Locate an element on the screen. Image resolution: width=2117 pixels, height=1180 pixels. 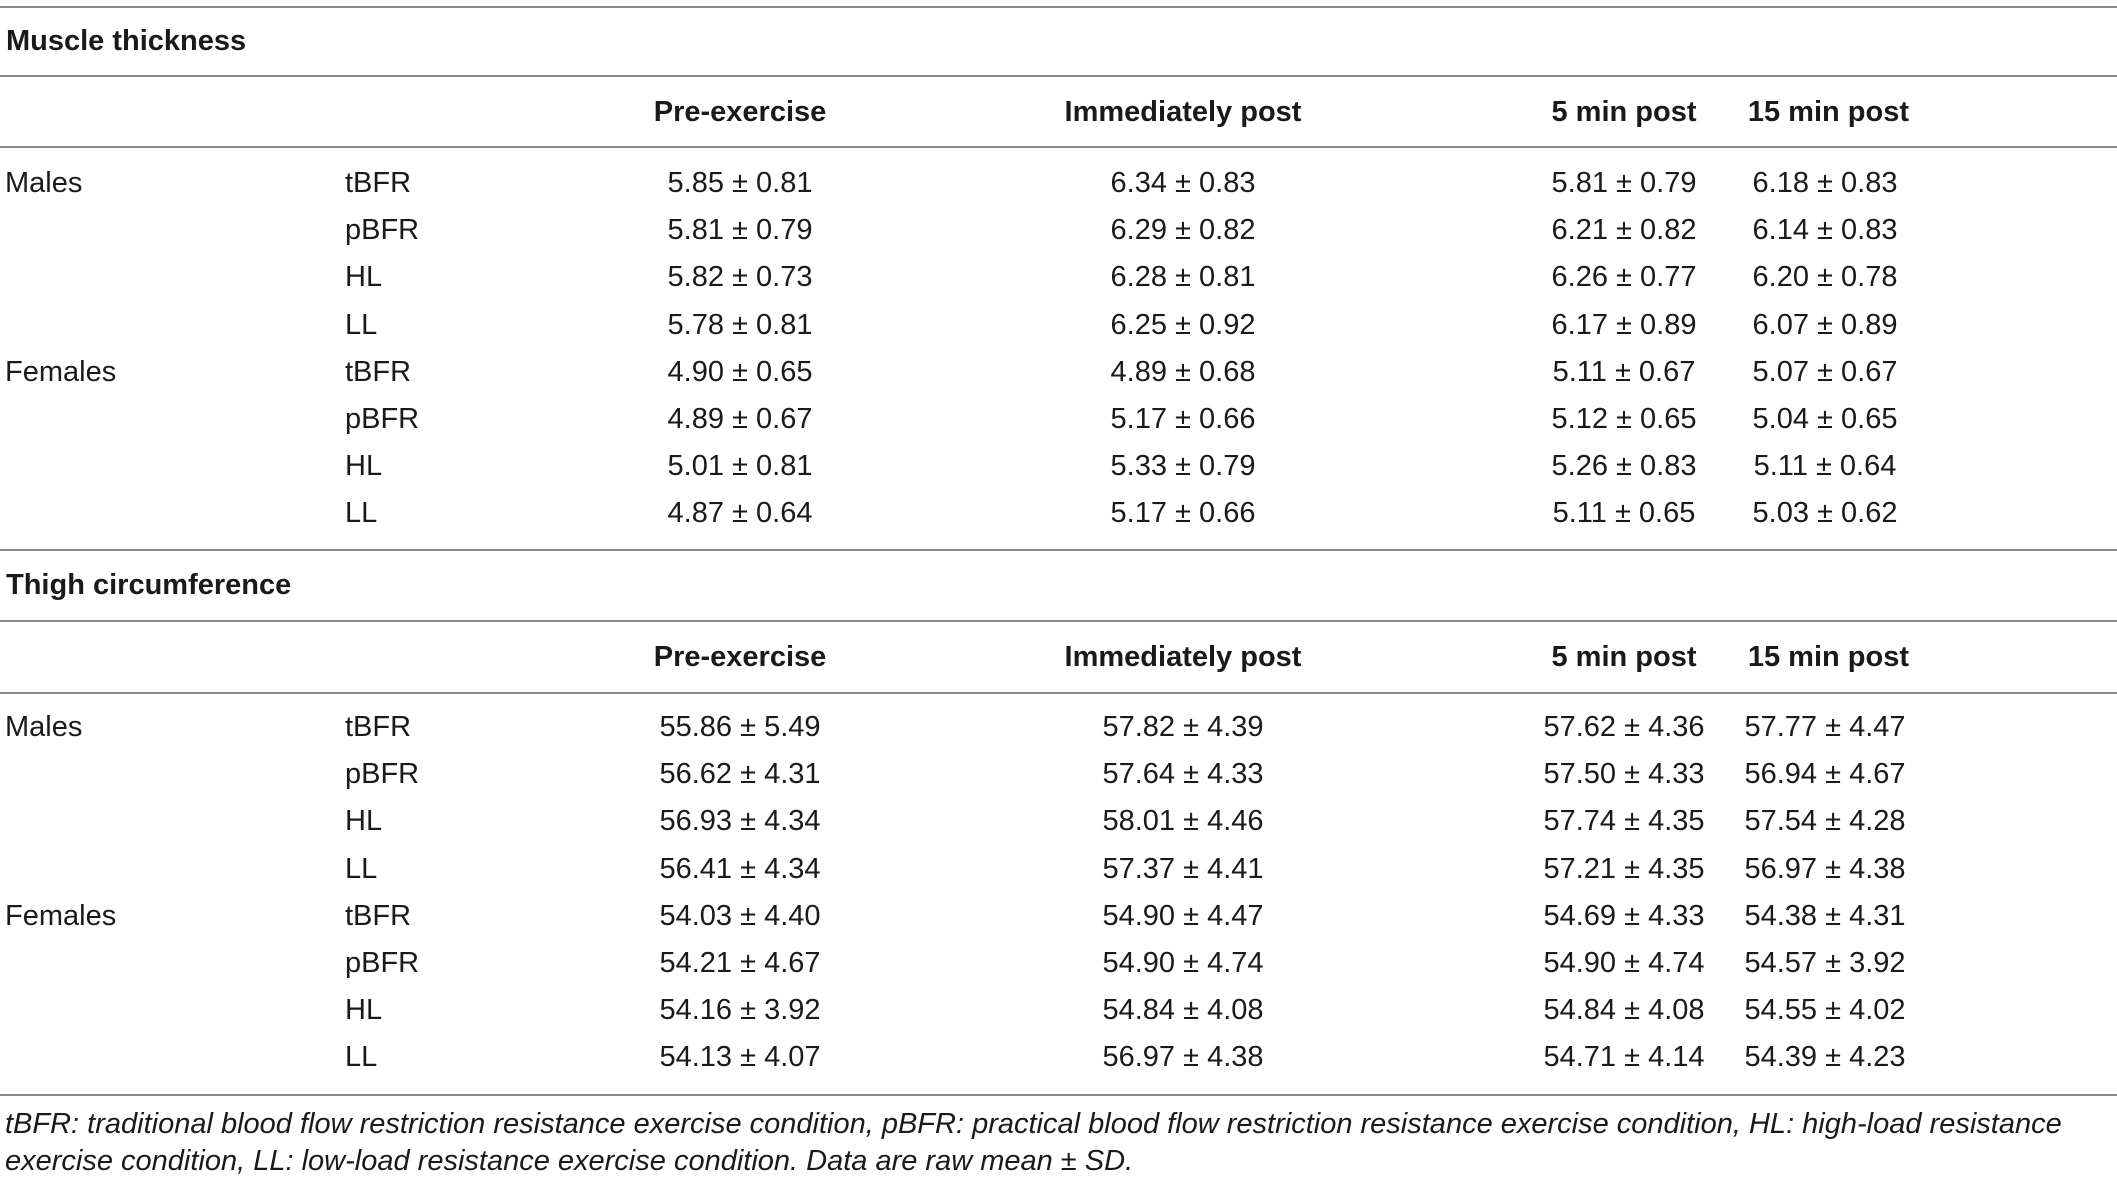
cell-5-min-post: 57.74 ± 4.35 is located at coordinates (1624, 821).